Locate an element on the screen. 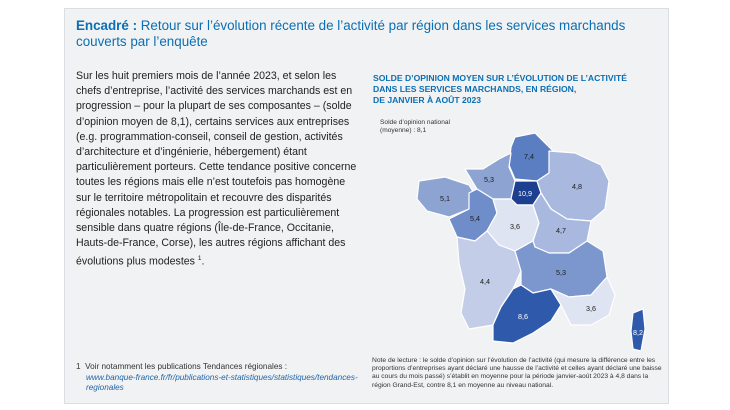 The width and height of the screenshot is (730, 410). value-label-ile-de-france: 10,9 is located at coordinates (525, 193).